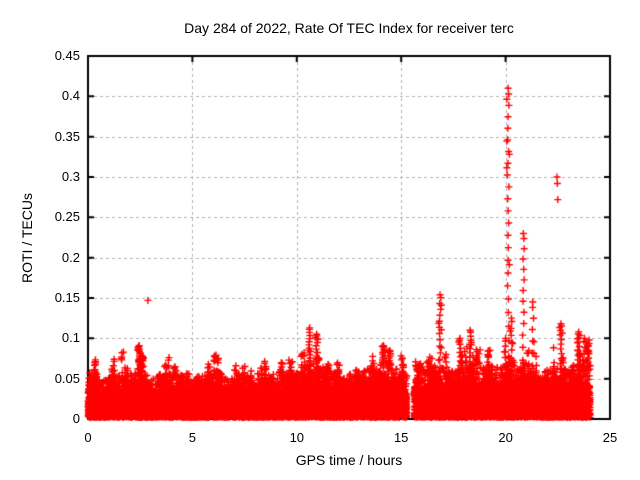 Image resolution: width=640 pixels, height=480 pixels. Describe the element at coordinates (88, 437) in the screenshot. I see `x-tick-label: 0` at that location.